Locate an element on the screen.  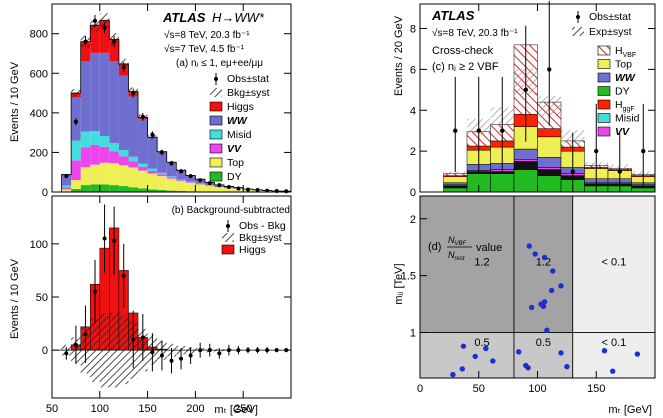
y-tick-label: 400 is located at coordinates (39, 114).